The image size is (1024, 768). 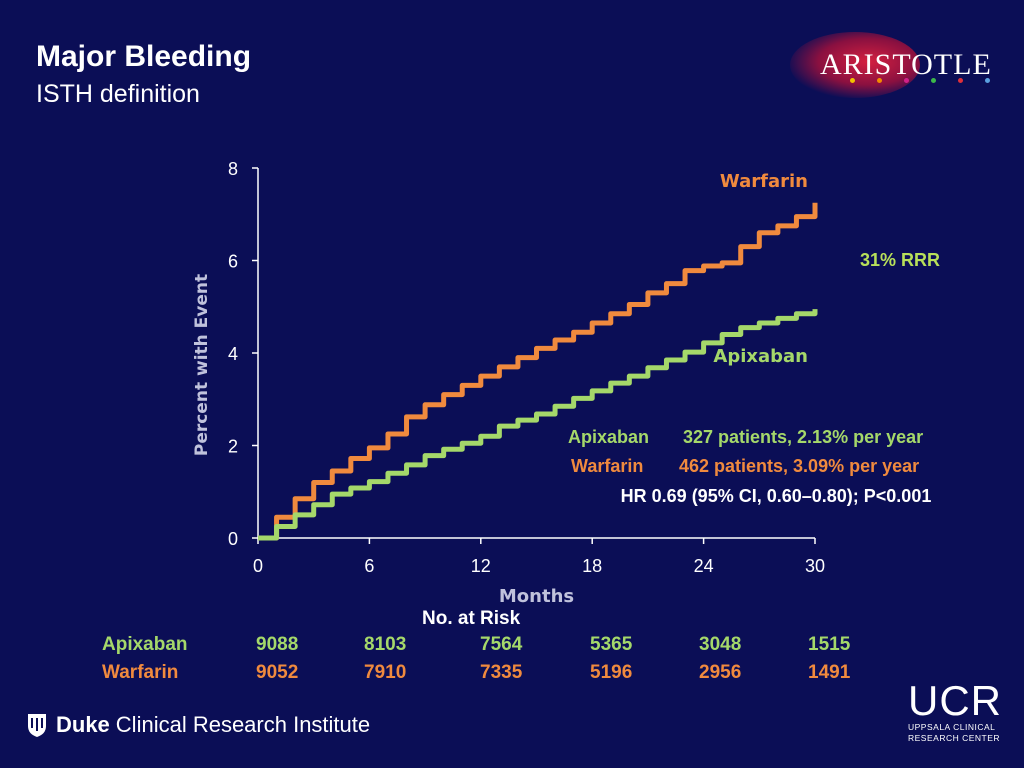 I want to click on y-tick-label: 2, so click(x=233, y=447).